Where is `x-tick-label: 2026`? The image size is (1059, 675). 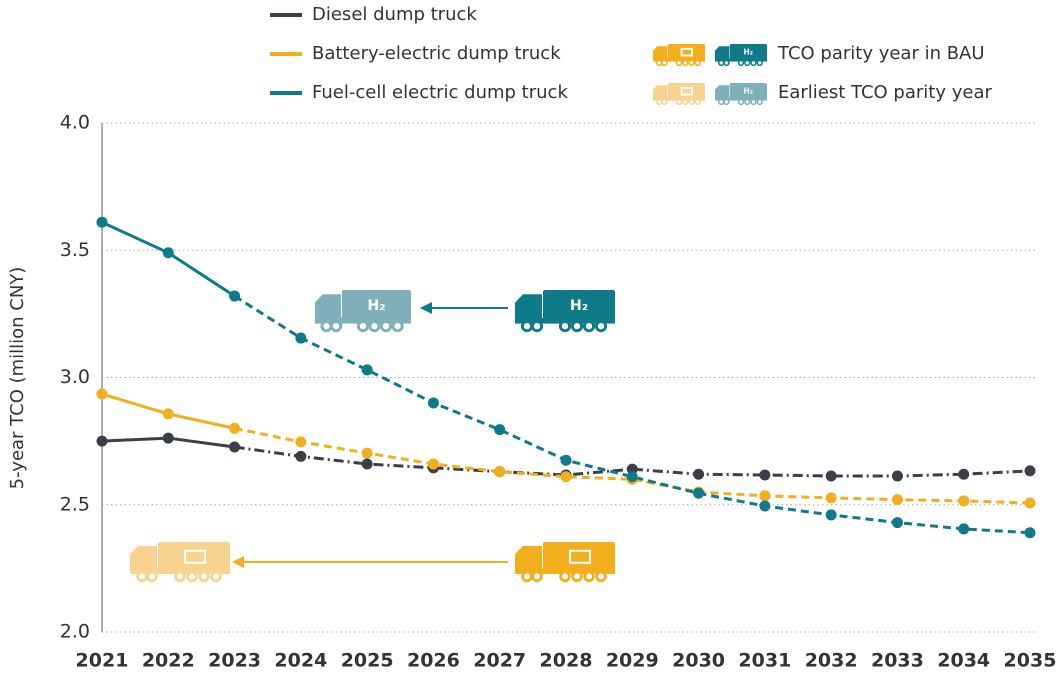
x-tick-label: 2026 is located at coordinates (433, 661).